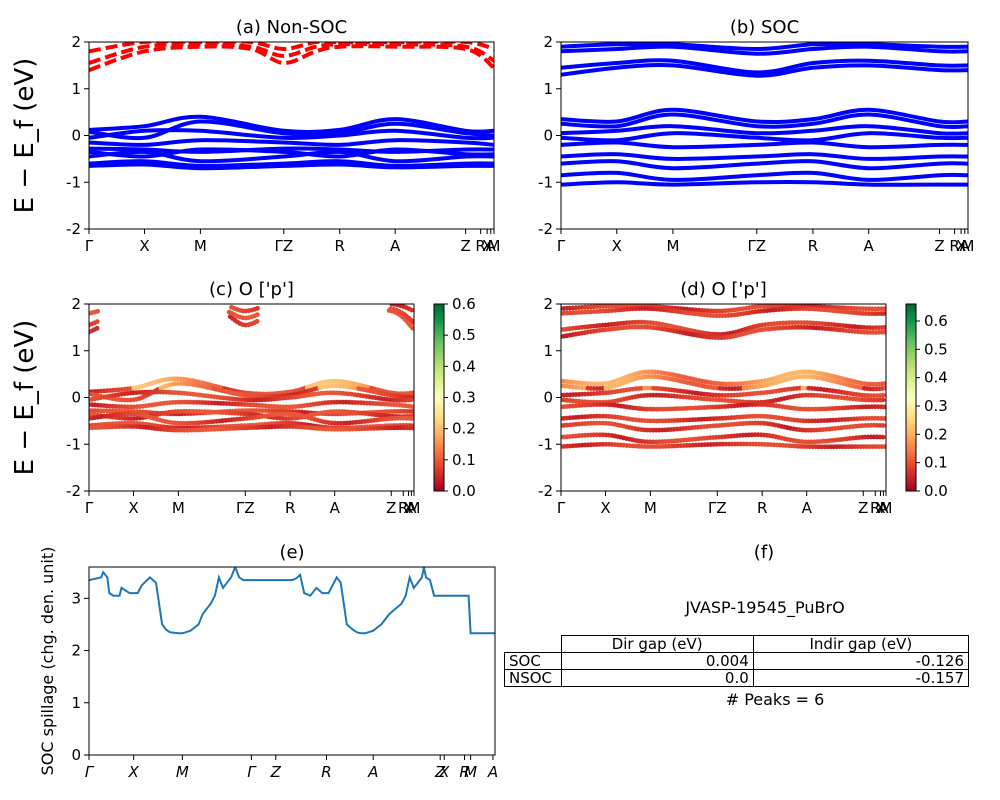 The image size is (1000, 800). What do you see at coordinates (533, 644) in the screenshot?
I see `table-corner` at bounding box center [533, 644].